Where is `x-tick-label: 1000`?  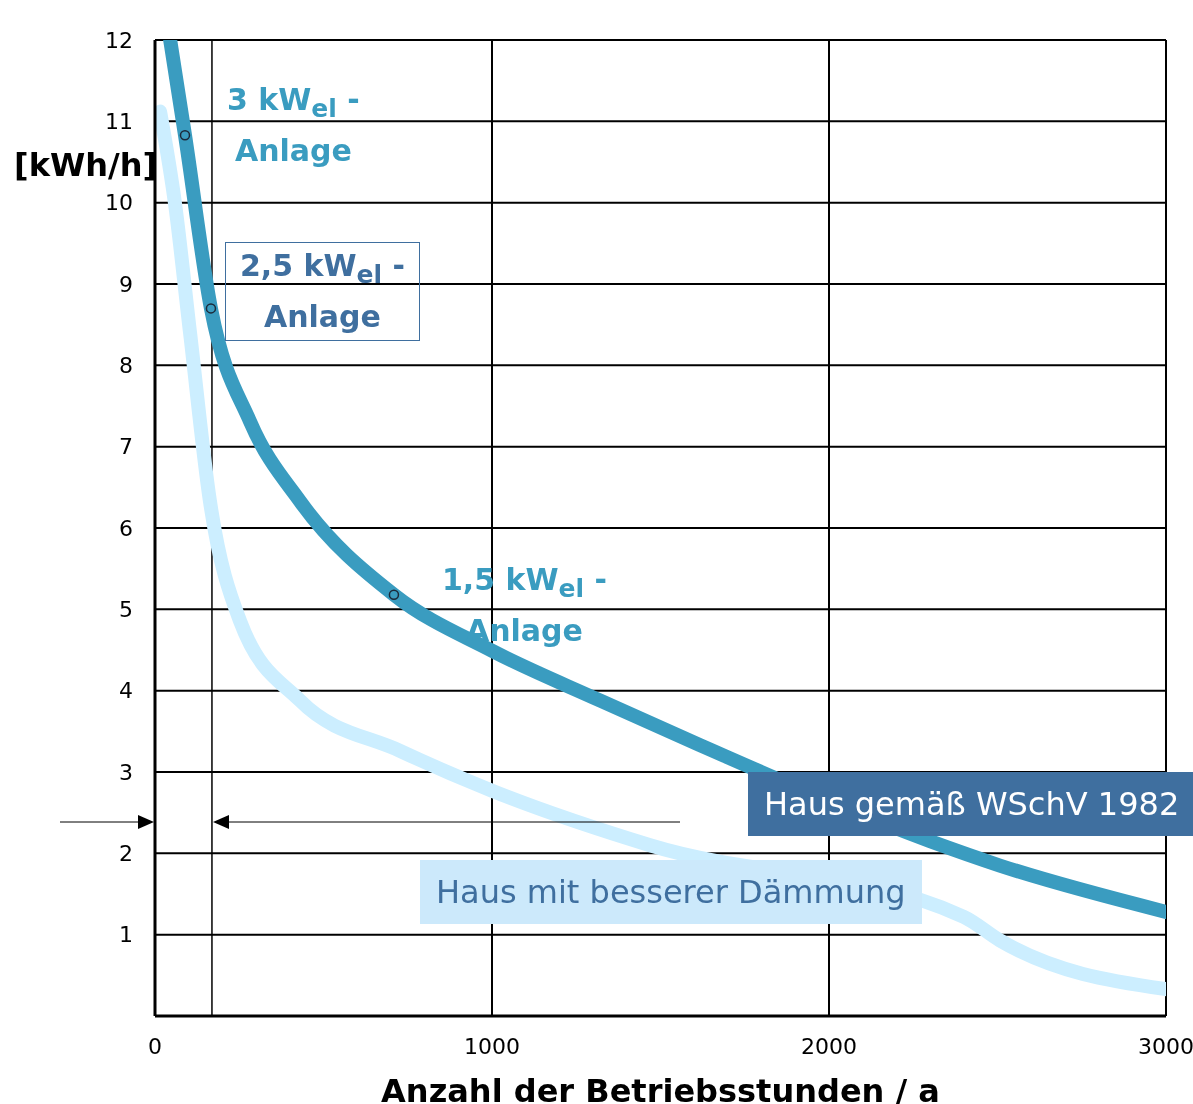
x-tick-label: 1000 is located at coordinates (492, 1046).